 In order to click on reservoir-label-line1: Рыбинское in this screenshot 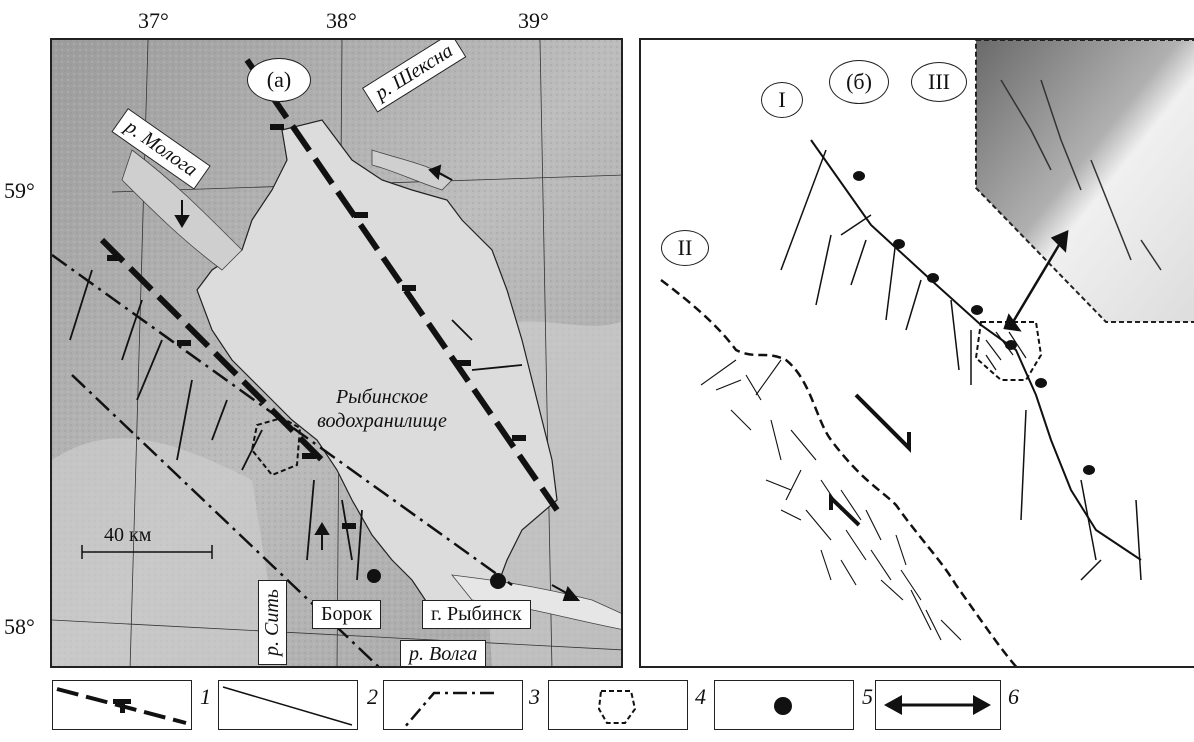, I will do `click(382, 397)`.